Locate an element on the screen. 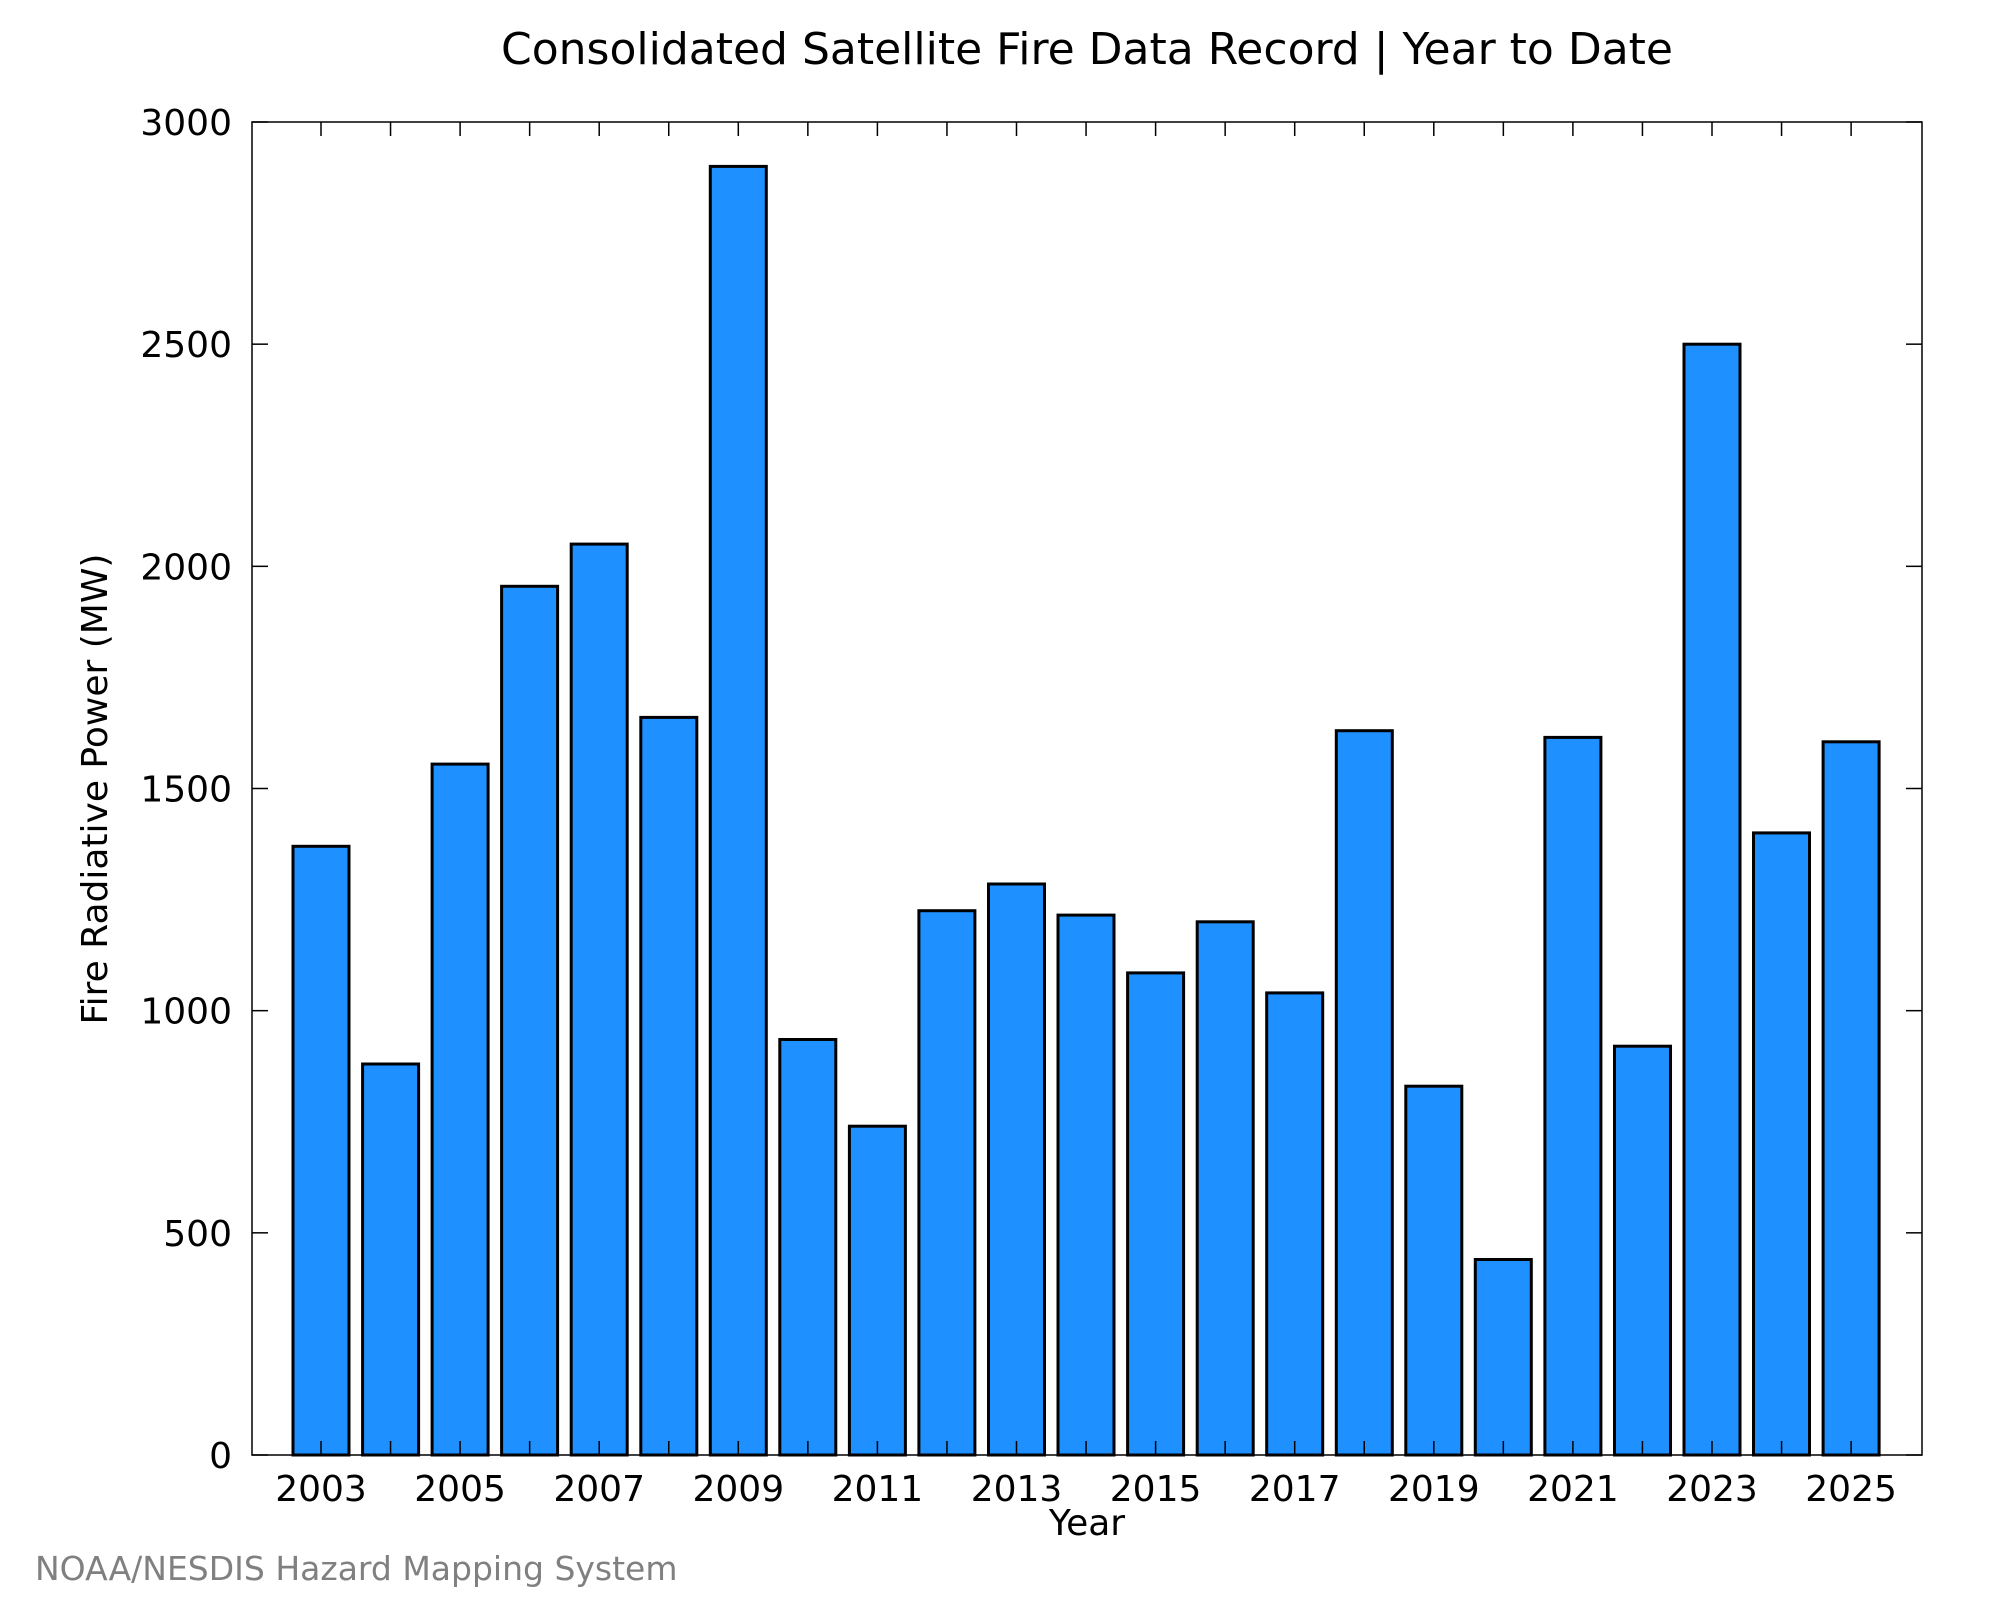 Image resolution: width=2000 pixels, height=1604 pixels. bar-2024 is located at coordinates (1781, 1144).